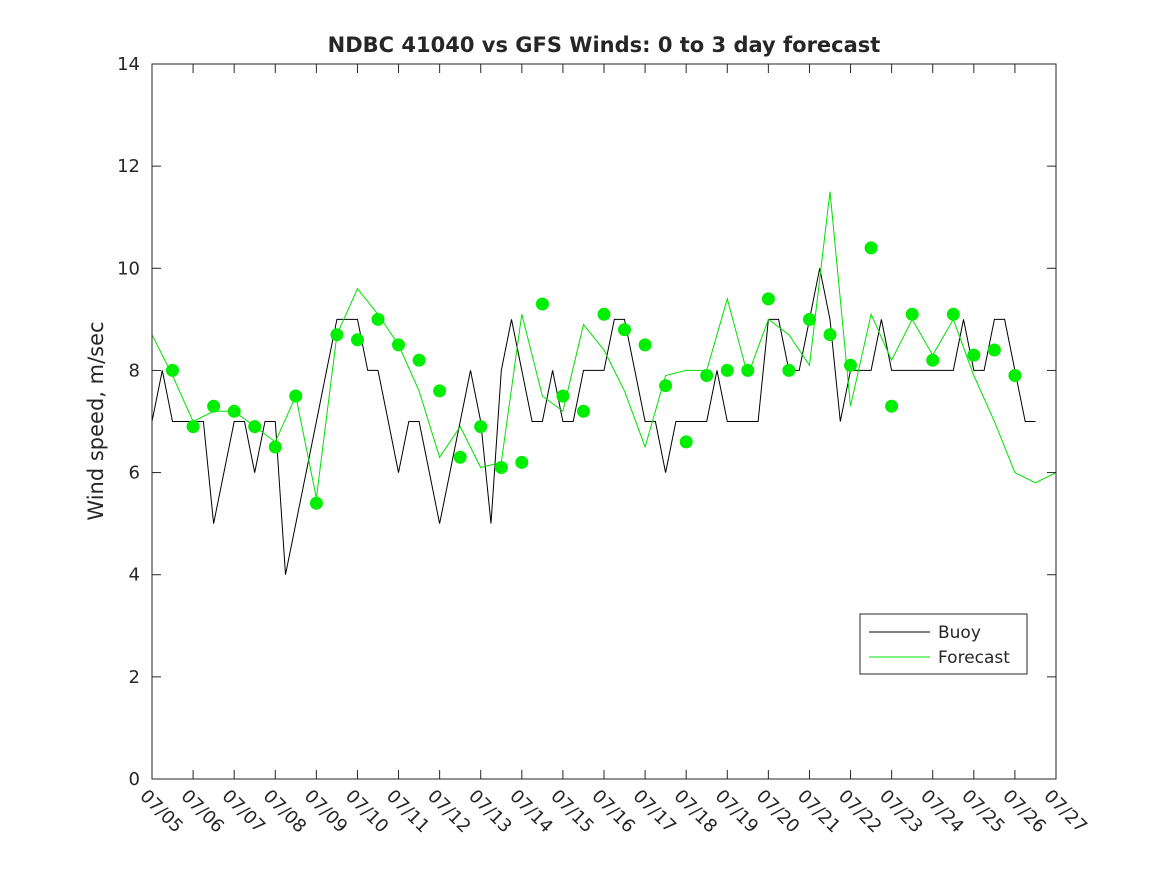 This screenshot has height=879, width=1167. What do you see at coordinates (244, 812) in the screenshot?
I see `x-tick-label: 07/07` at bounding box center [244, 812].